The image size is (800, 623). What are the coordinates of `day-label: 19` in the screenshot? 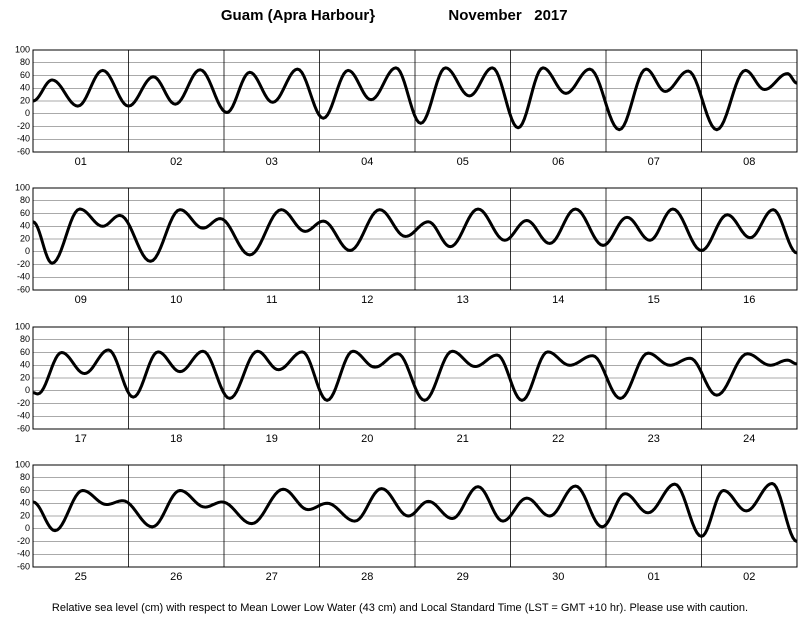 It's located at (272, 439).